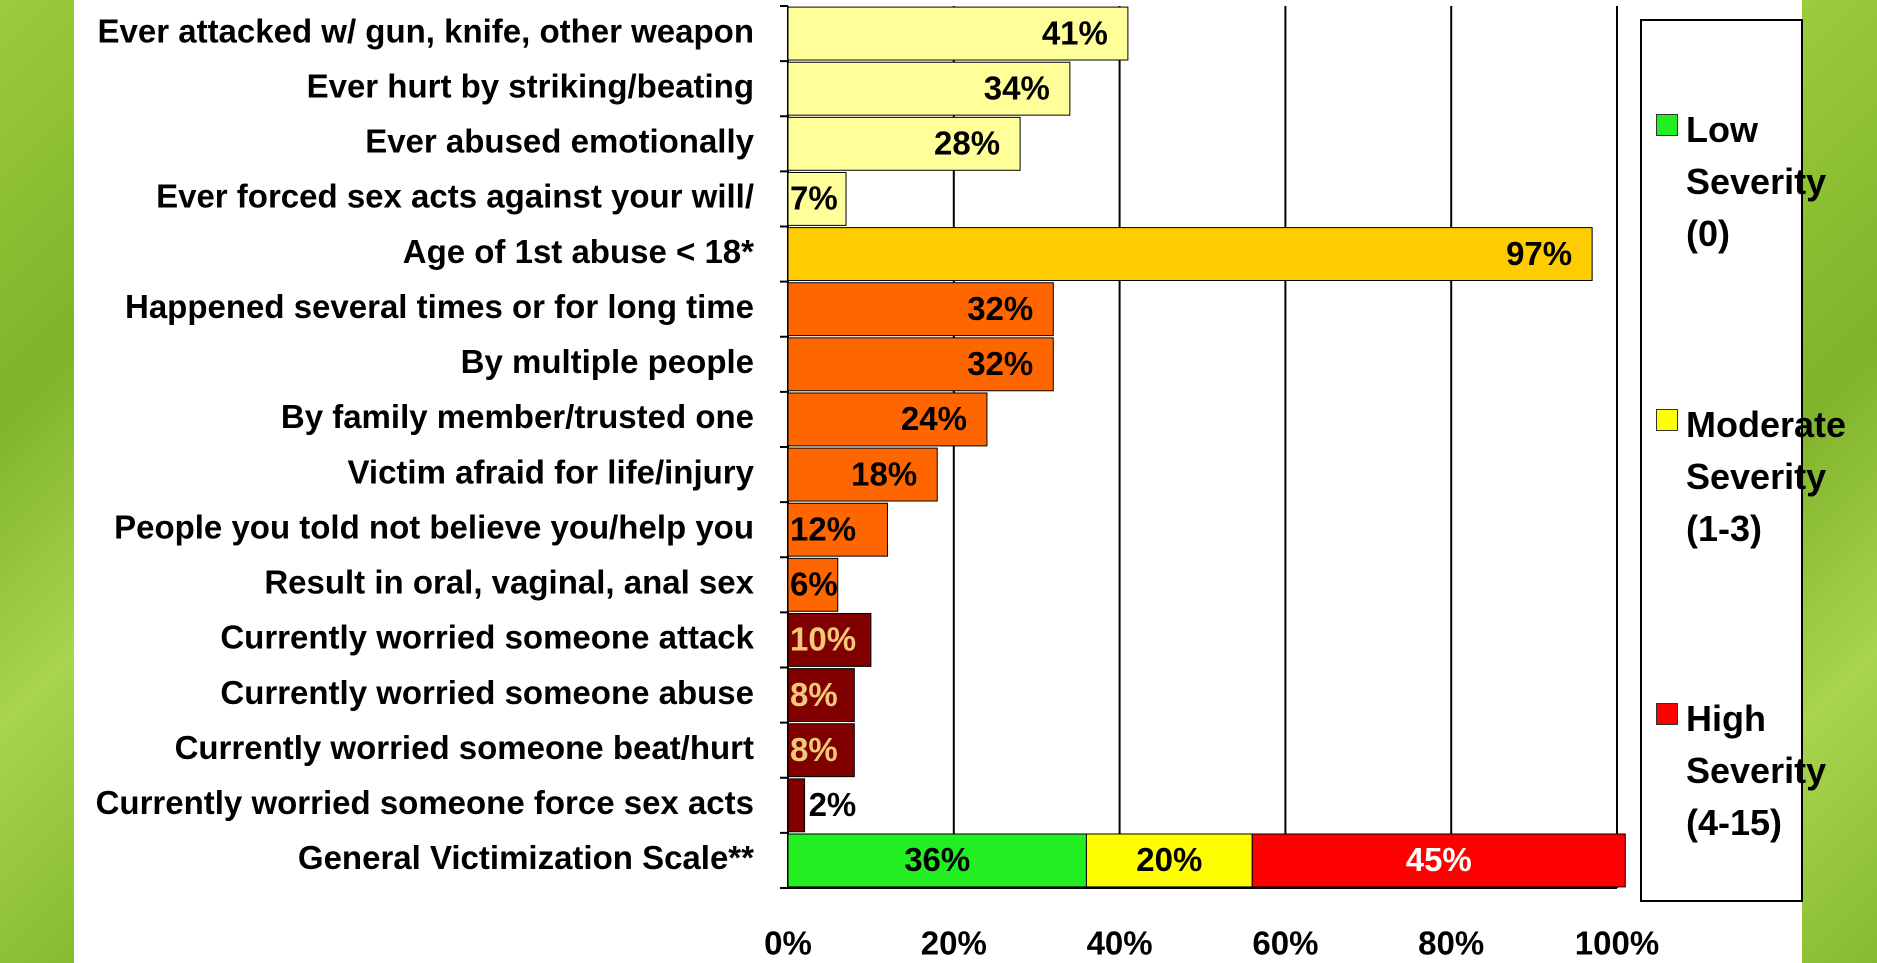 The image size is (1877, 963). I want to click on value-label: 12%, so click(823, 528).